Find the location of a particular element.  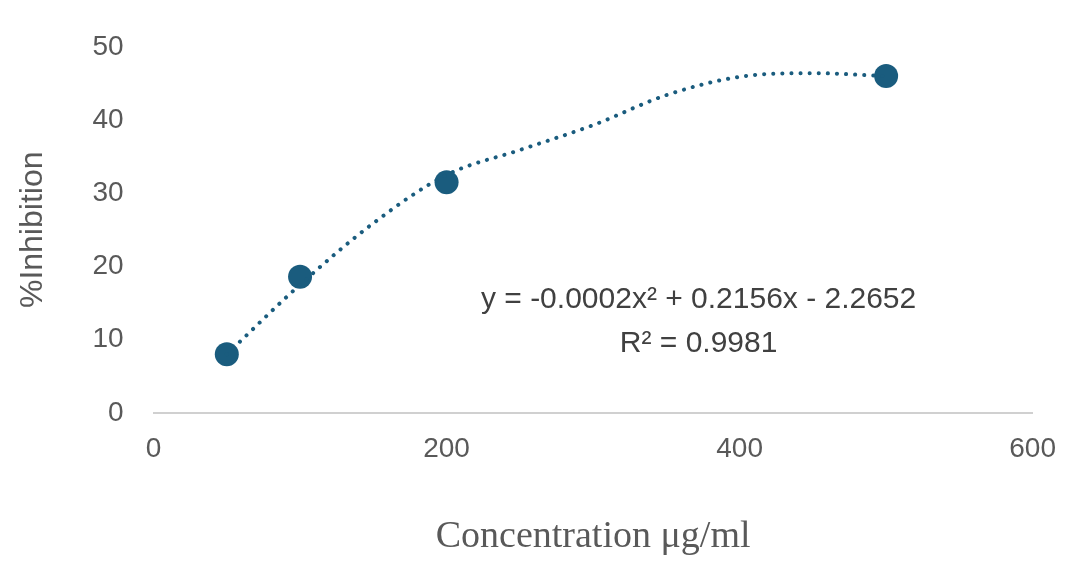

annotation: y = -0.0002x² + 0.2156x - 2.2652 is located at coordinates (698, 297).